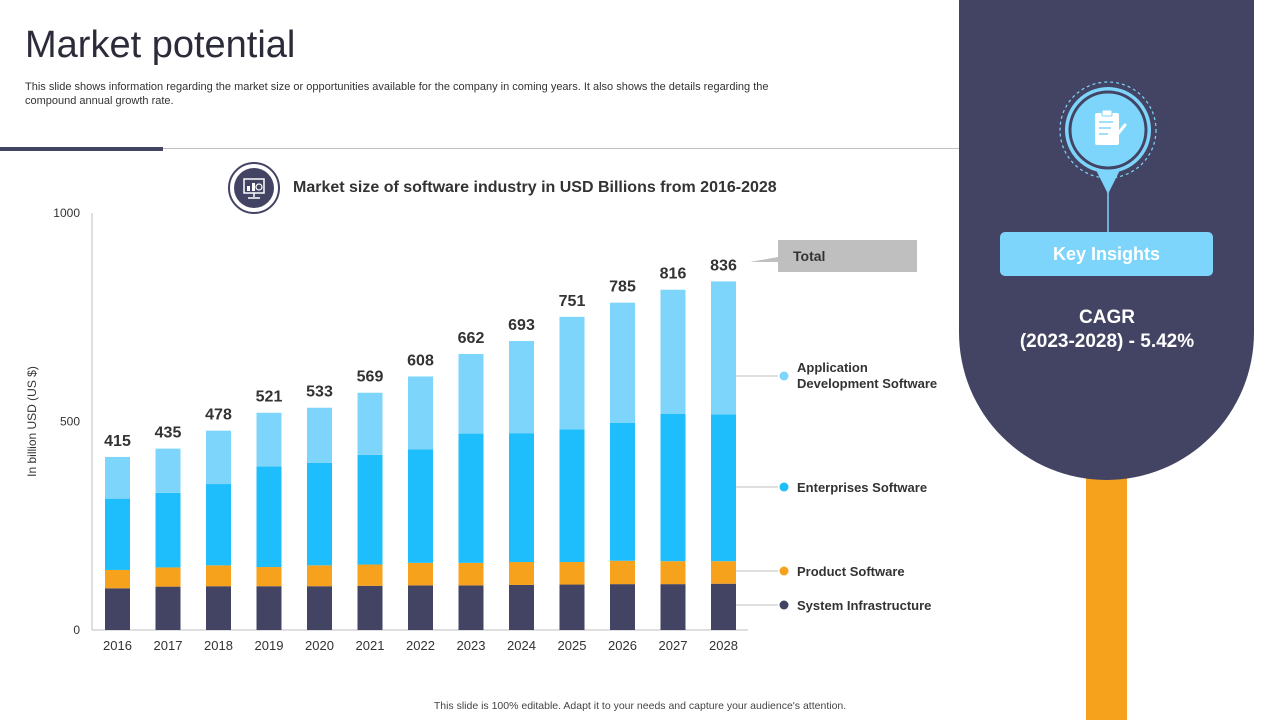 The width and height of the screenshot is (1280, 720). I want to click on total-data-label: 662, so click(471, 338).